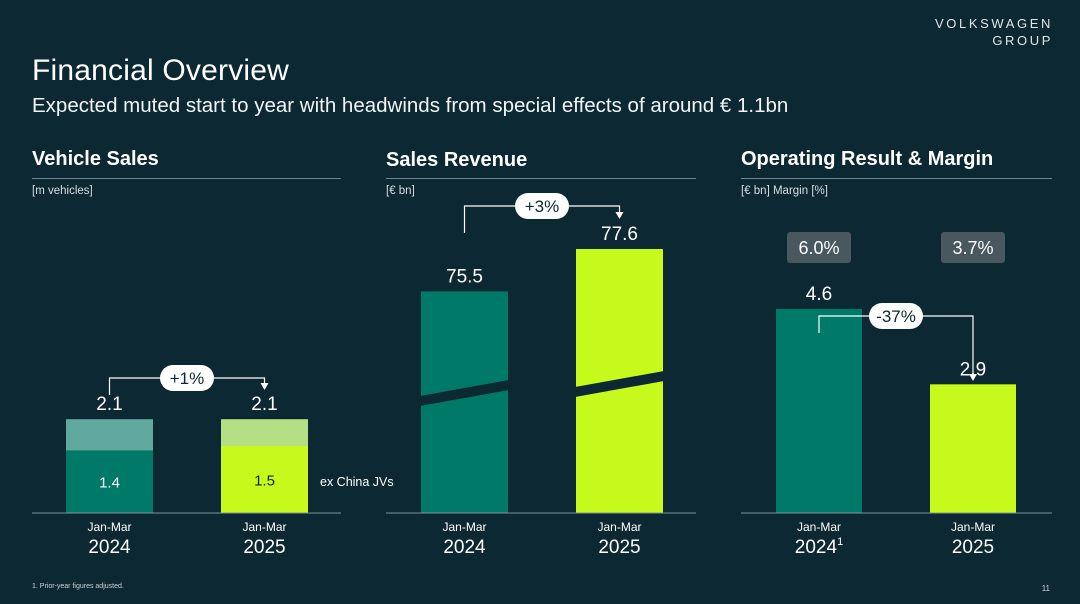 The width and height of the screenshot is (1080, 604). Describe the element at coordinates (357, 482) in the screenshot. I see `vehicle-sales-series-label: ex China JVs` at that location.